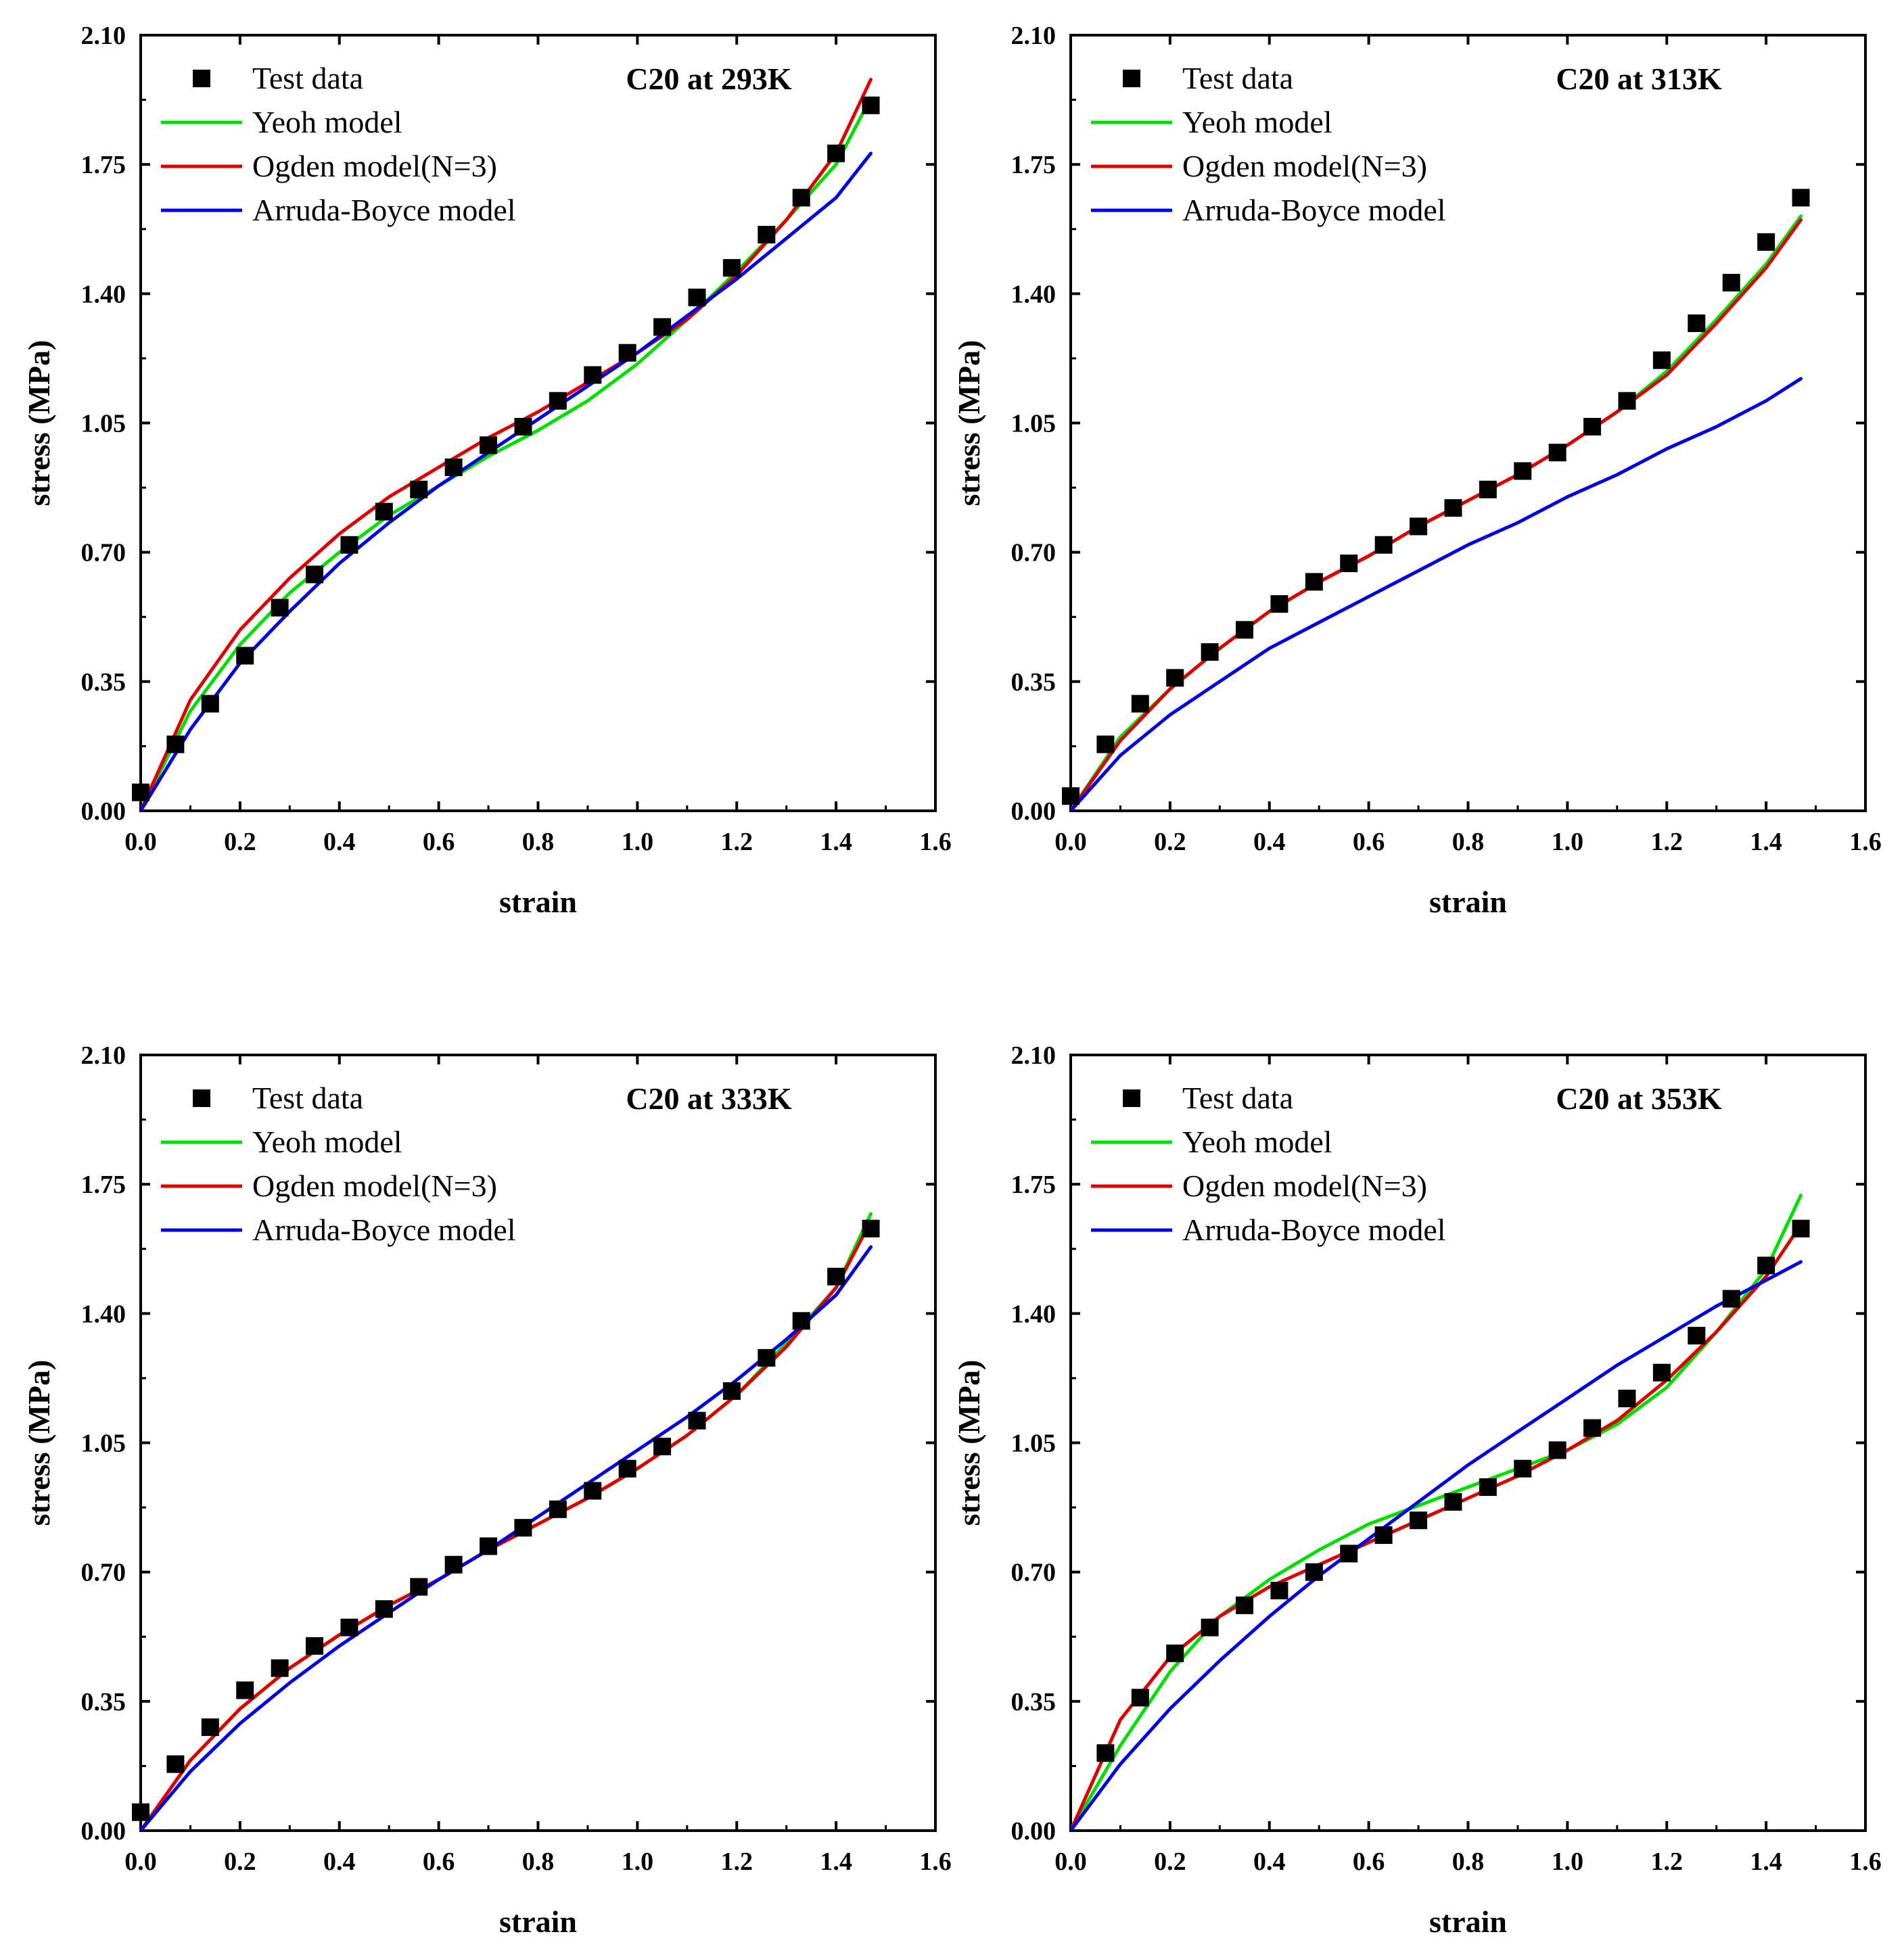  I want to click on legend-label: Yeoh model, so click(327, 1142).